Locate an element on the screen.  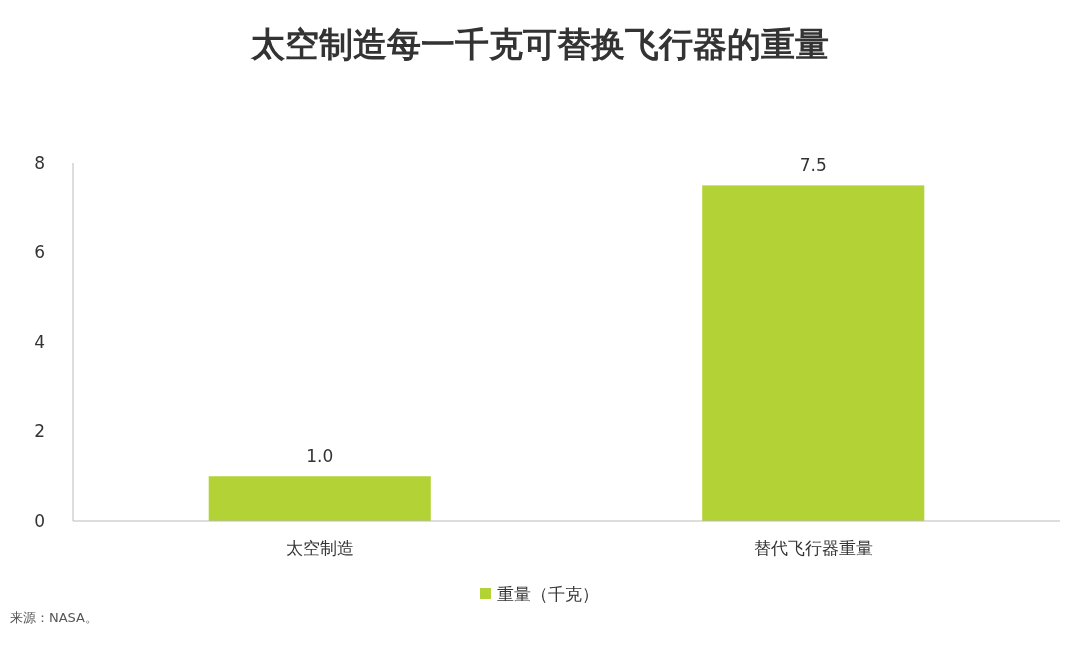
source-note: 来源：NASA。 is located at coordinates (54, 617).